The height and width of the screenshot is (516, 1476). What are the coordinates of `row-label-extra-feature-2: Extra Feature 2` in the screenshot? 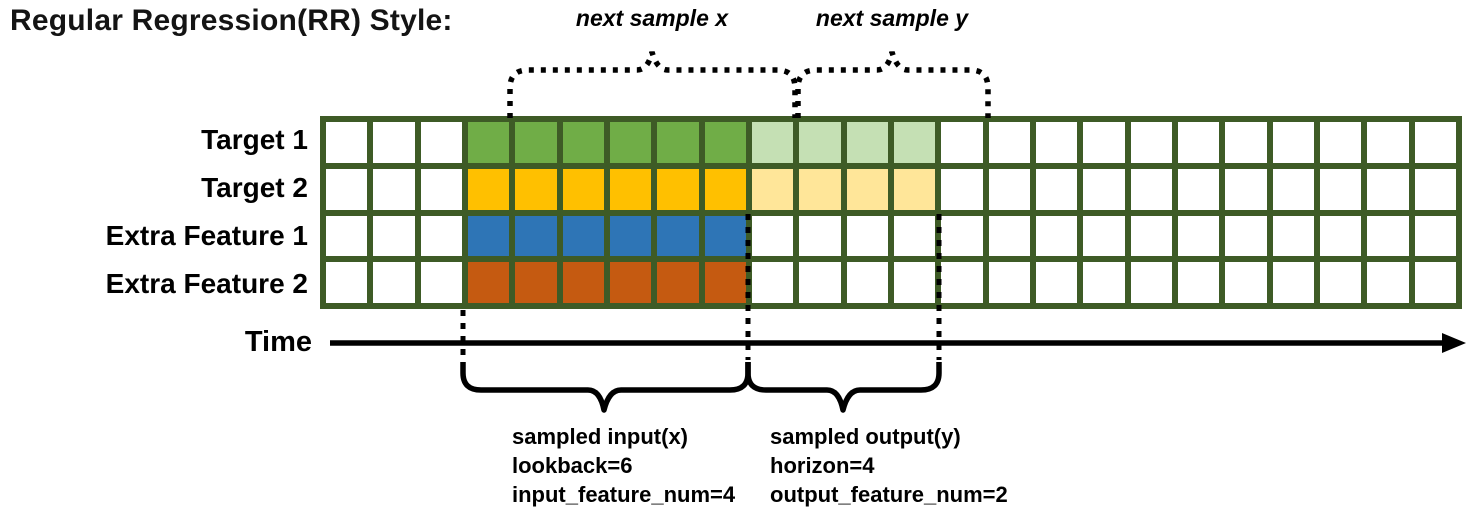 It's located at (206, 283).